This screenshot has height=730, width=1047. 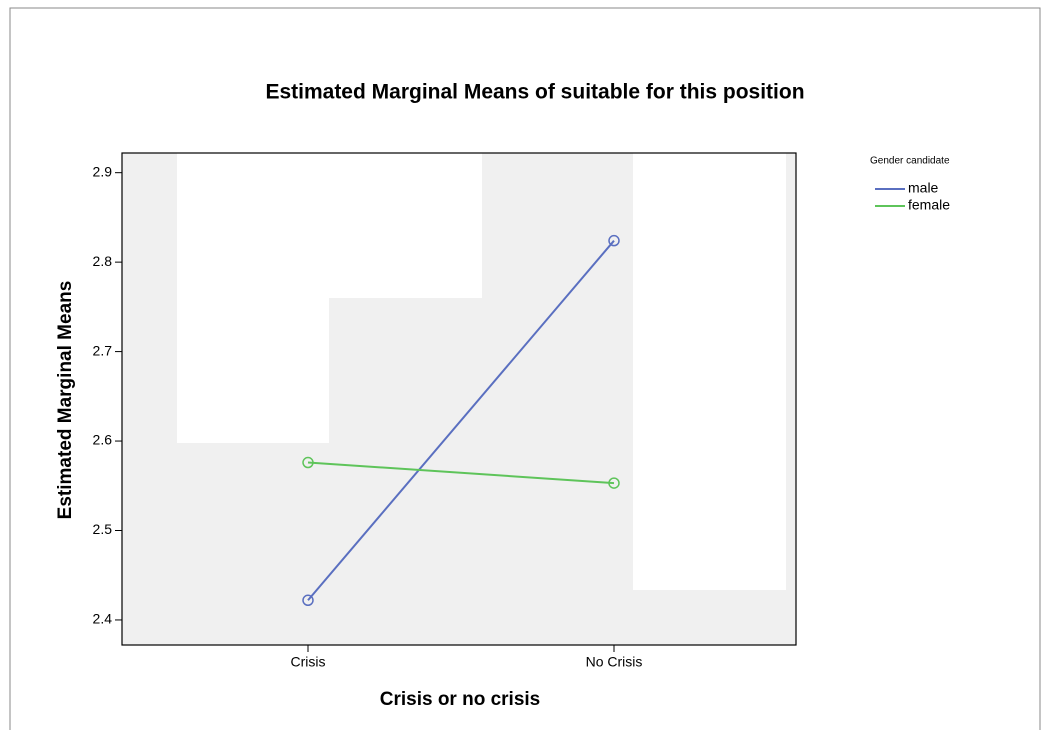 What do you see at coordinates (614, 662) in the screenshot?
I see `x-tick-label: No Crisis` at bounding box center [614, 662].